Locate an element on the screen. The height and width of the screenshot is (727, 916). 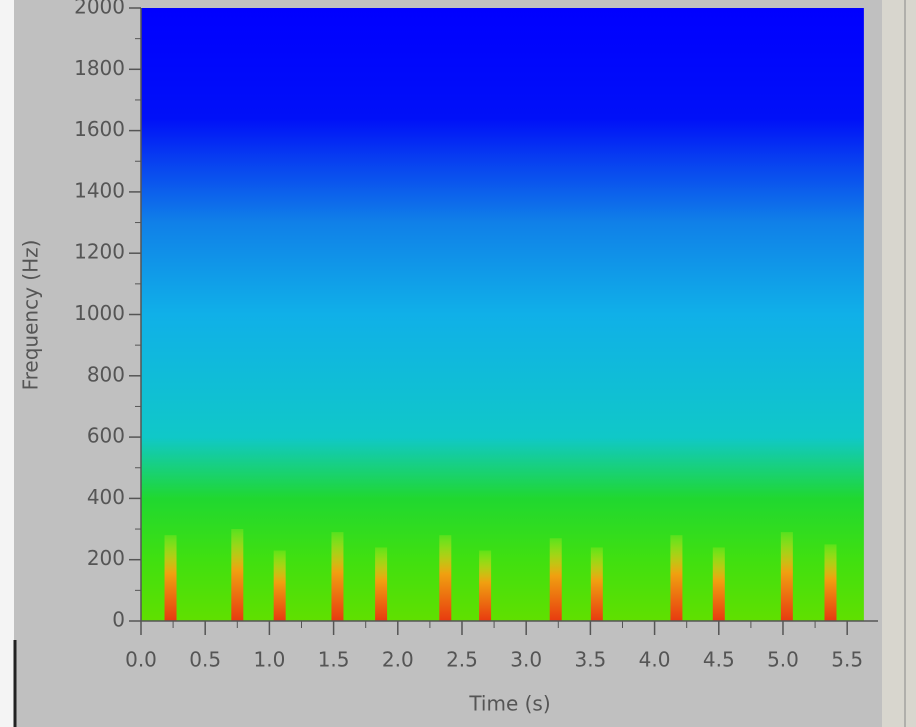
y-tick-label: 800 is located at coordinates (106, 374).